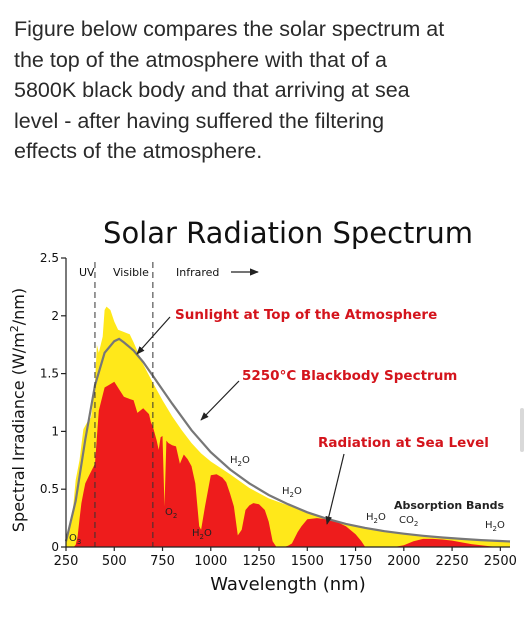 Image resolution: width=524 pixels, height=620 pixels. I want to click on y-tick-label: 0, so click(55, 547).